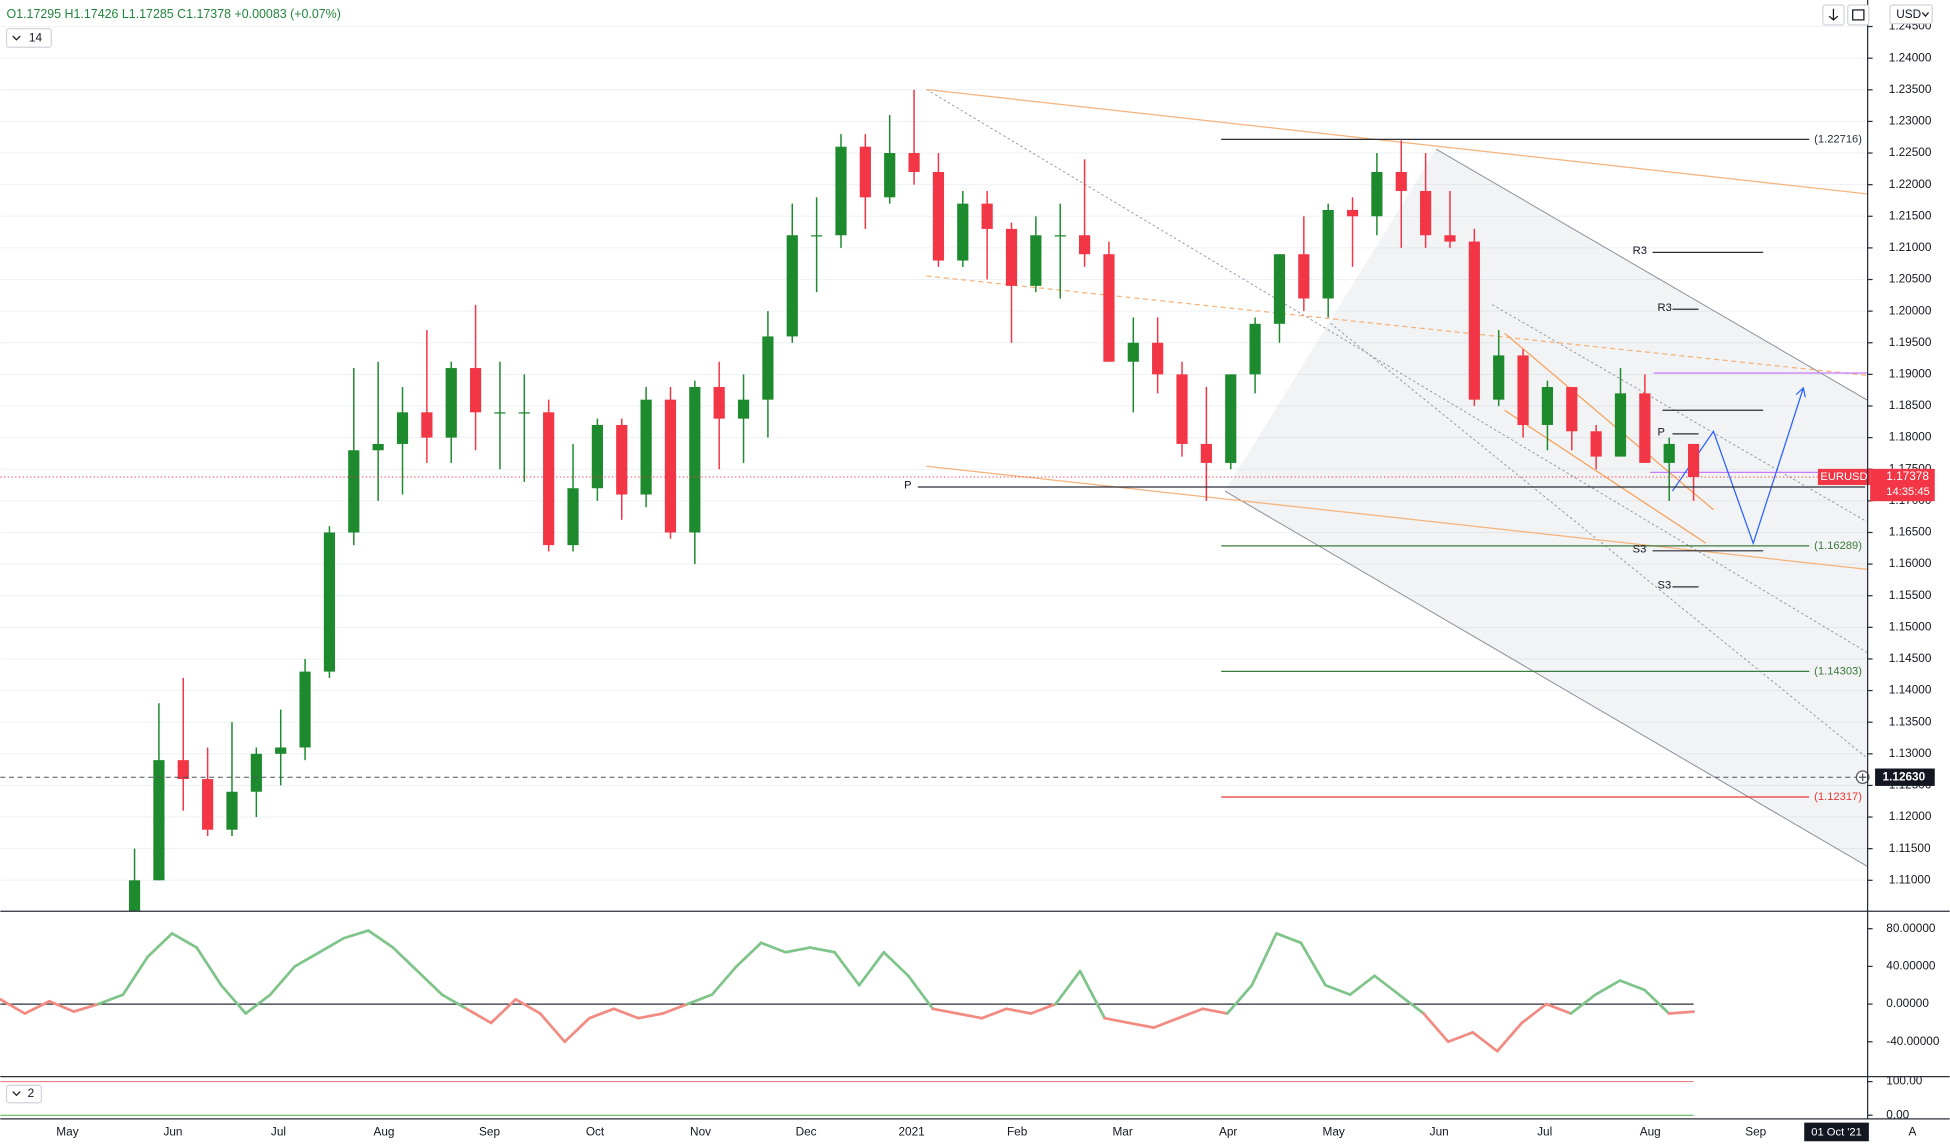 This screenshot has height=1145, width=1950. Describe the element at coordinates (1833, 15) in the screenshot. I see `download-button` at that location.